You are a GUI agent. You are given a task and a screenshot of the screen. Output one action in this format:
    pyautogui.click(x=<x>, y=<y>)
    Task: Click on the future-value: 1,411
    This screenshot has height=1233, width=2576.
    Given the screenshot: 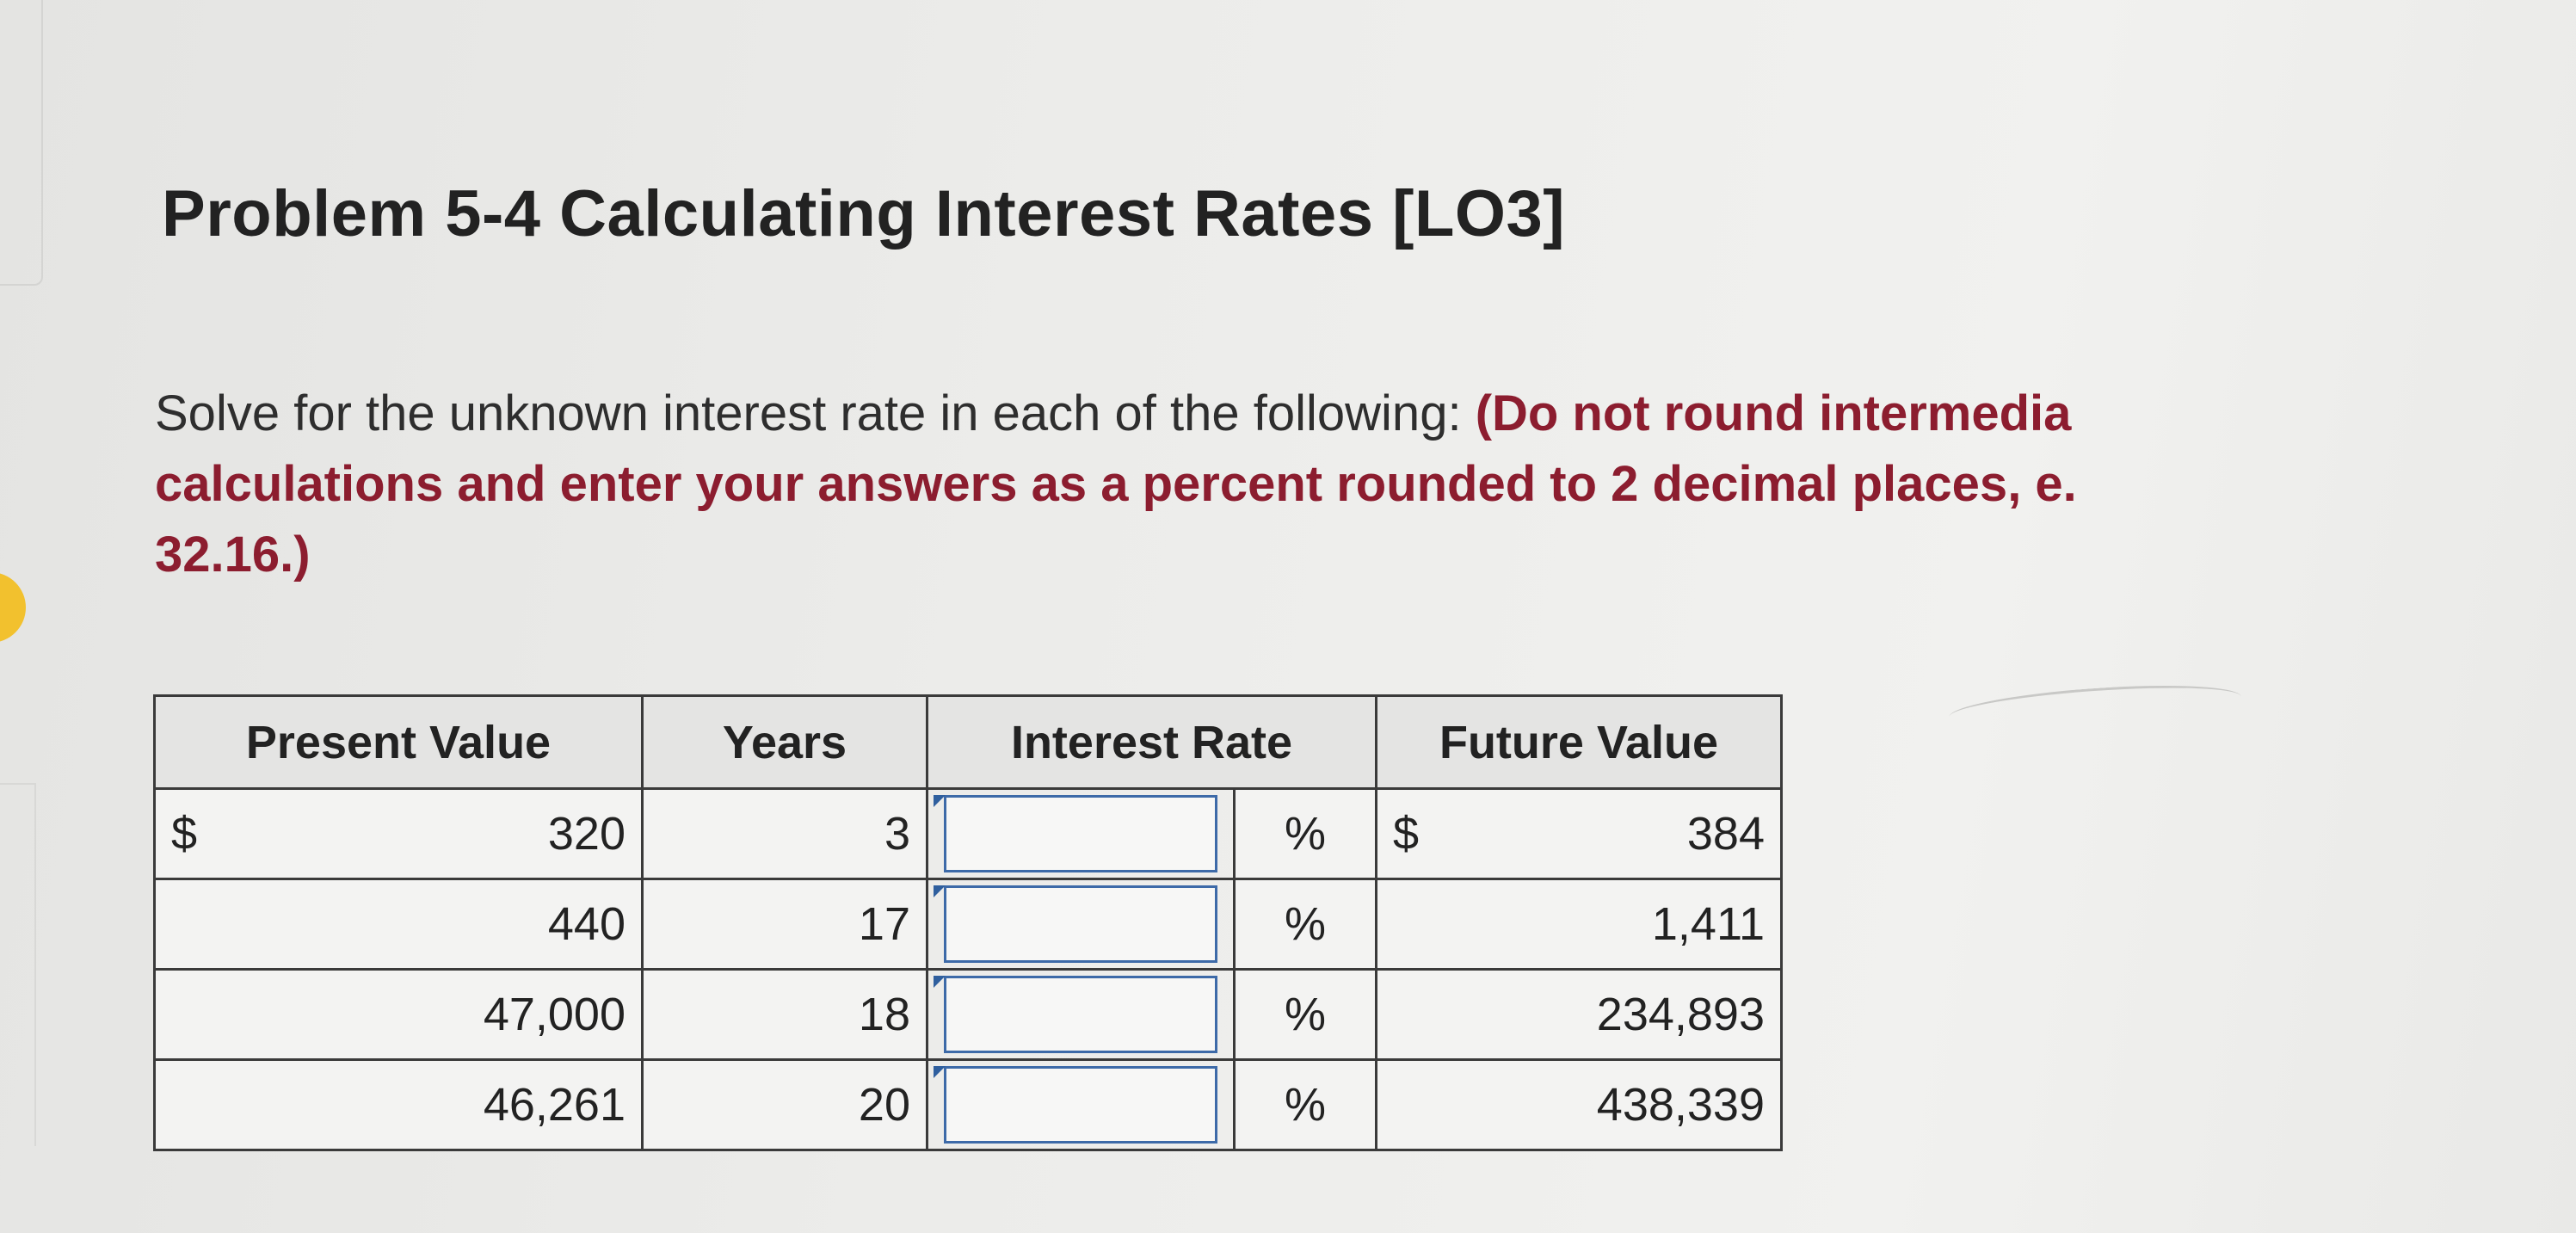 What is the action you would take?
    pyautogui.click(x=1708, y=924)
    